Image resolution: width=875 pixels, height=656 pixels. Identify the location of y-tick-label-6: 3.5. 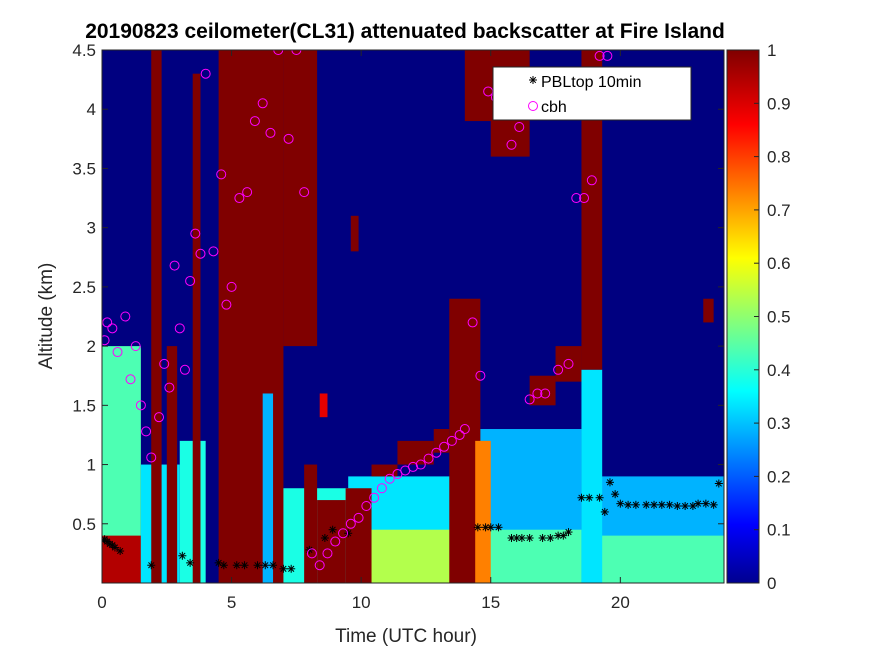
(84, 168).